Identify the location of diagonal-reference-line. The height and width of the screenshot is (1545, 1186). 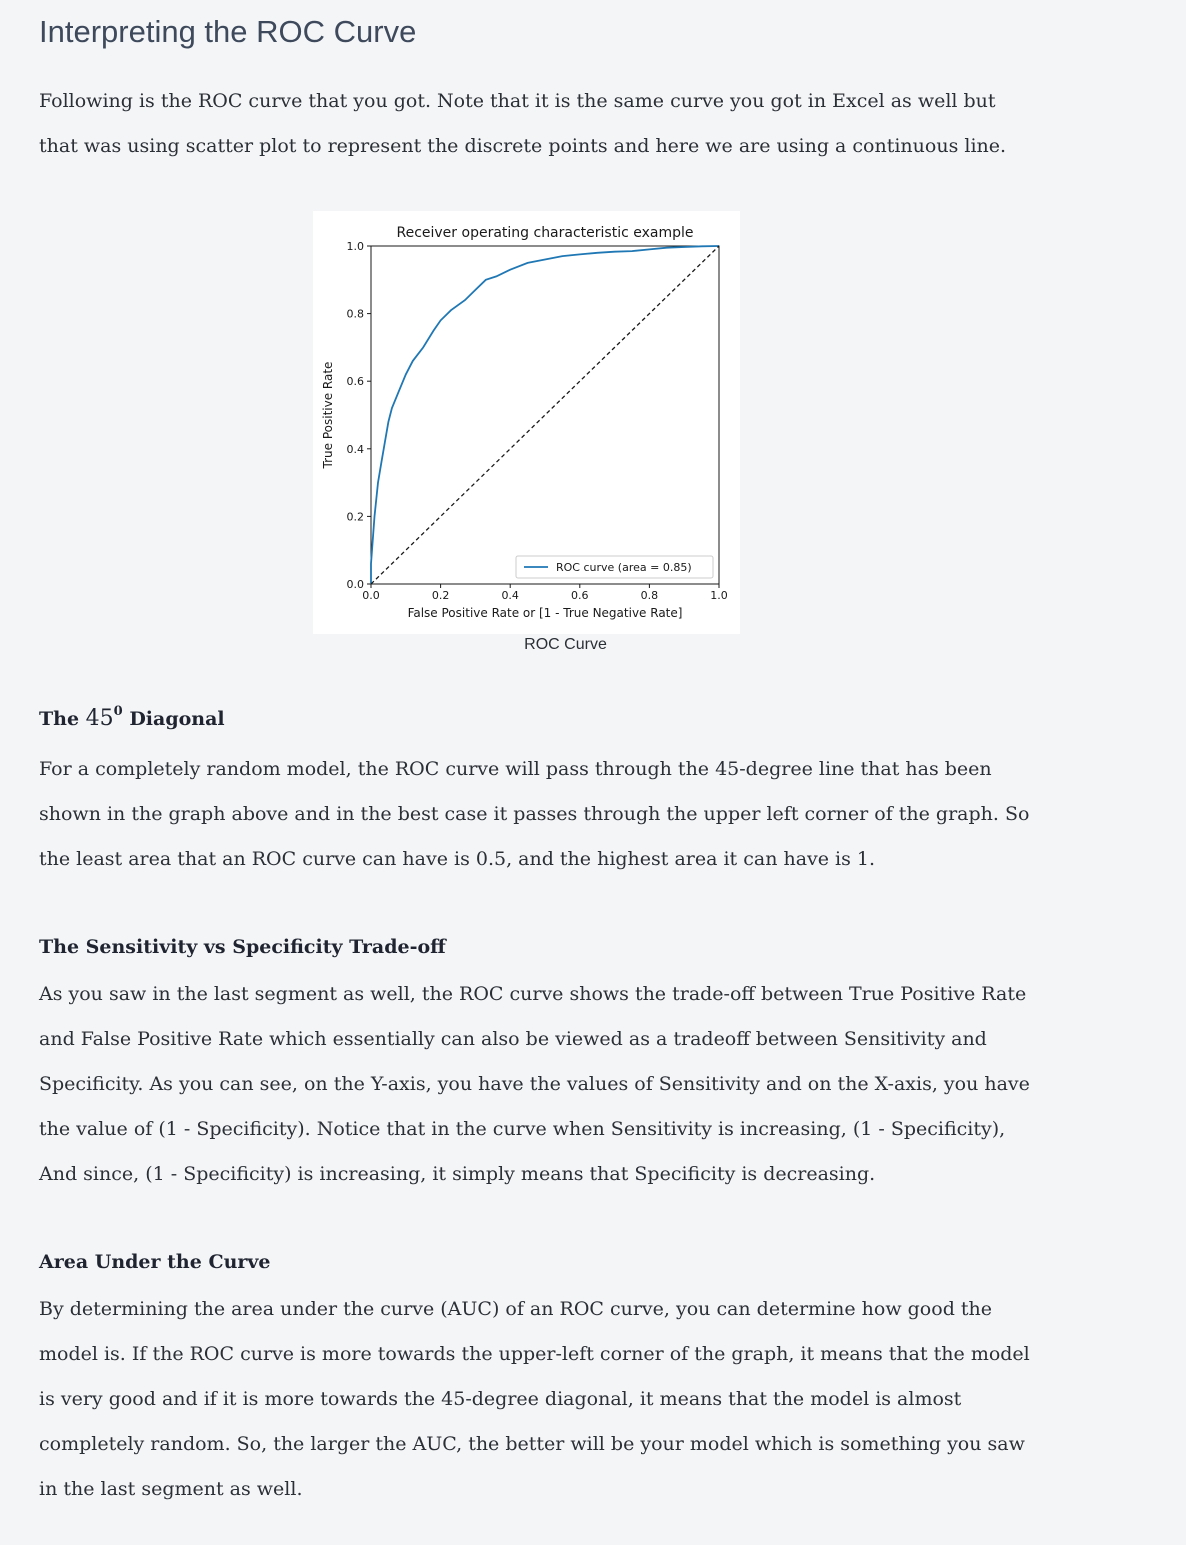
(545, 415).